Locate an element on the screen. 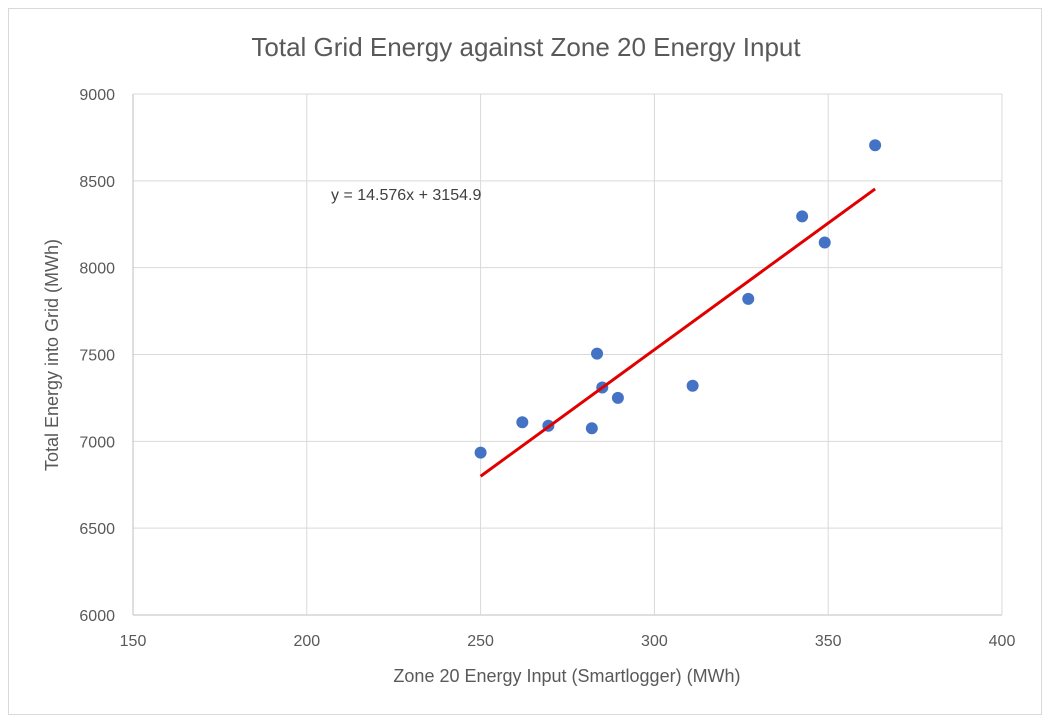 The width and height of the screenshot is (1052, 725). x-tick-label: 200 is located at coordinates (306, 641).